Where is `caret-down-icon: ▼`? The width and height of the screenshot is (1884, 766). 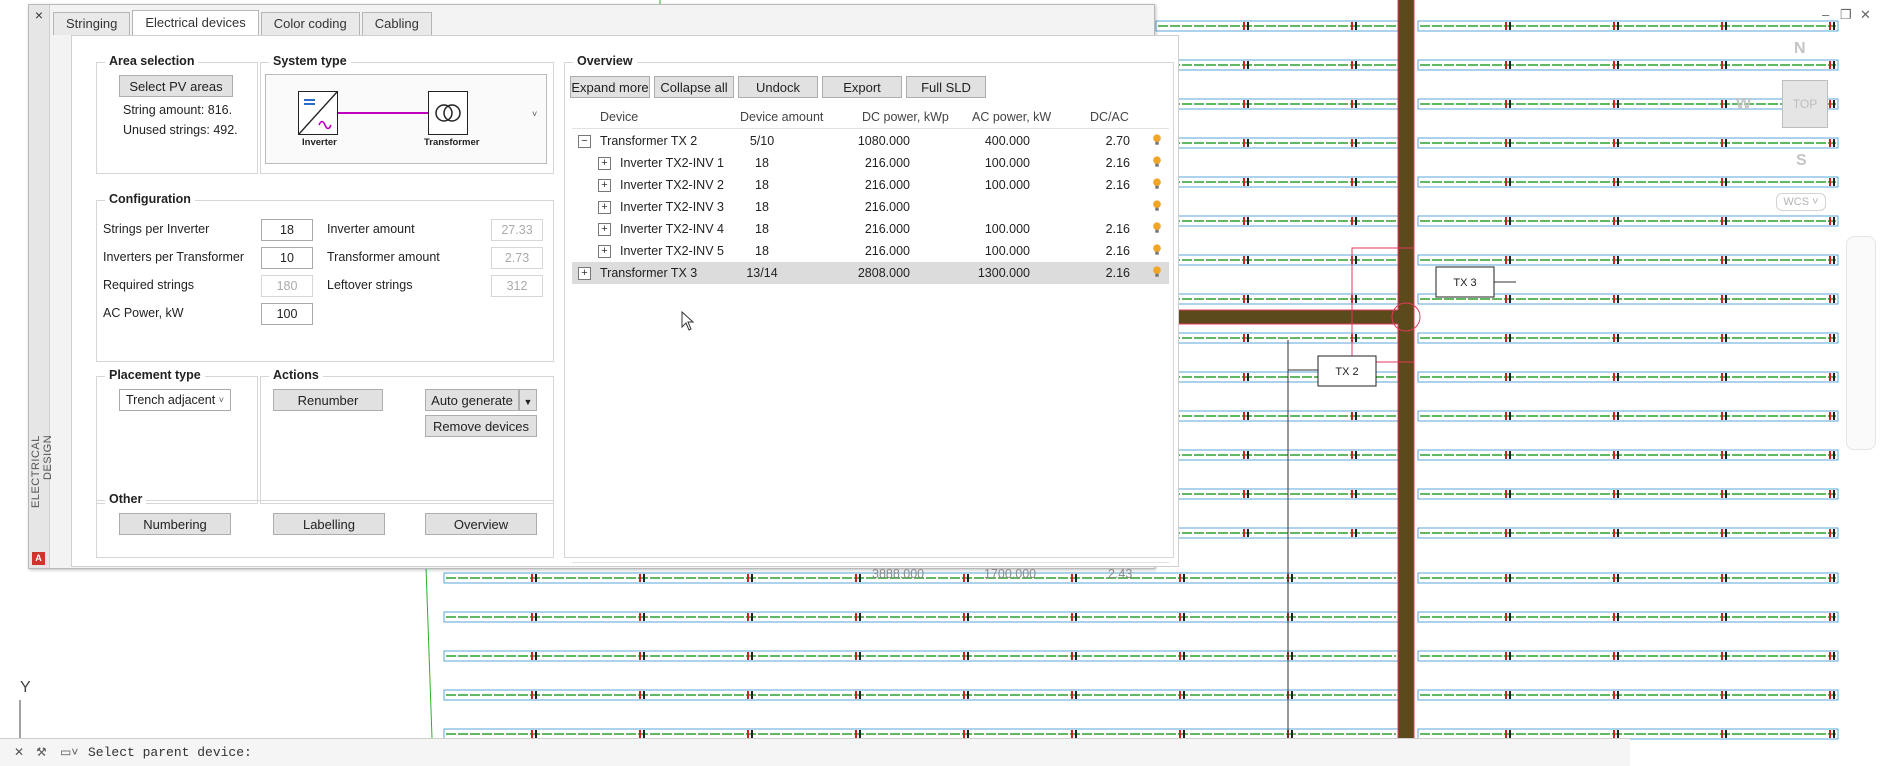 caret-down-icon: ▼ is located at coordinates (528, 402).